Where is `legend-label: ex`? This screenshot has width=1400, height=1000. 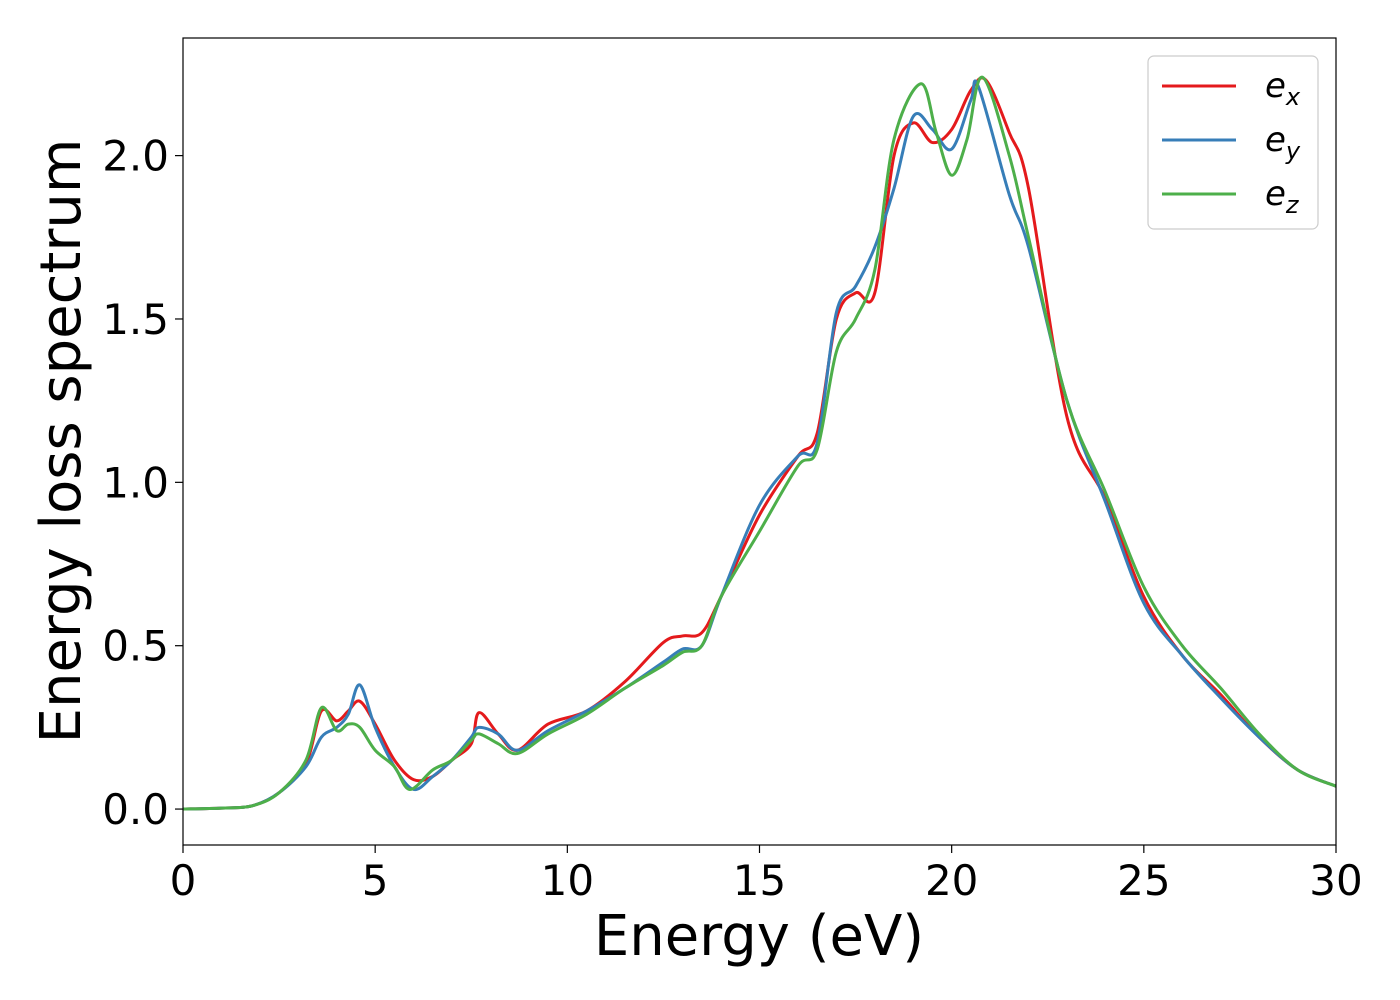 legend-label: ex is located at coordinates (1283, 88).